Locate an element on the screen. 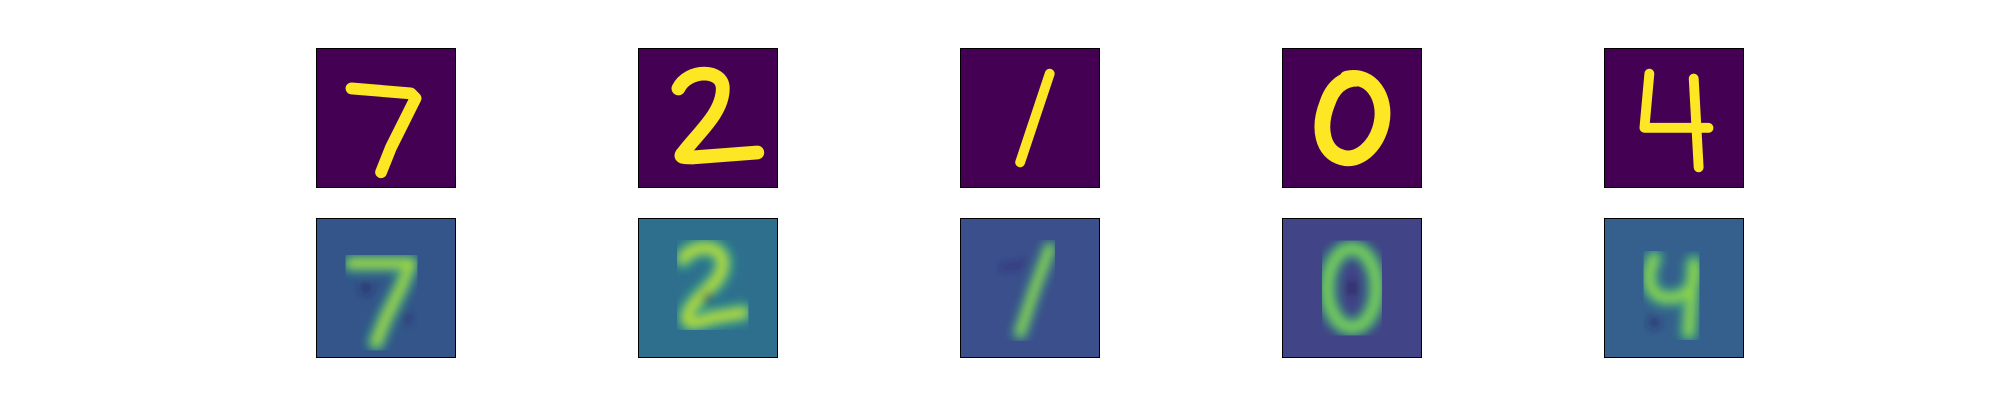 The image size is (2000, 400). recon-0-image is located at coordinates (1352, 288).